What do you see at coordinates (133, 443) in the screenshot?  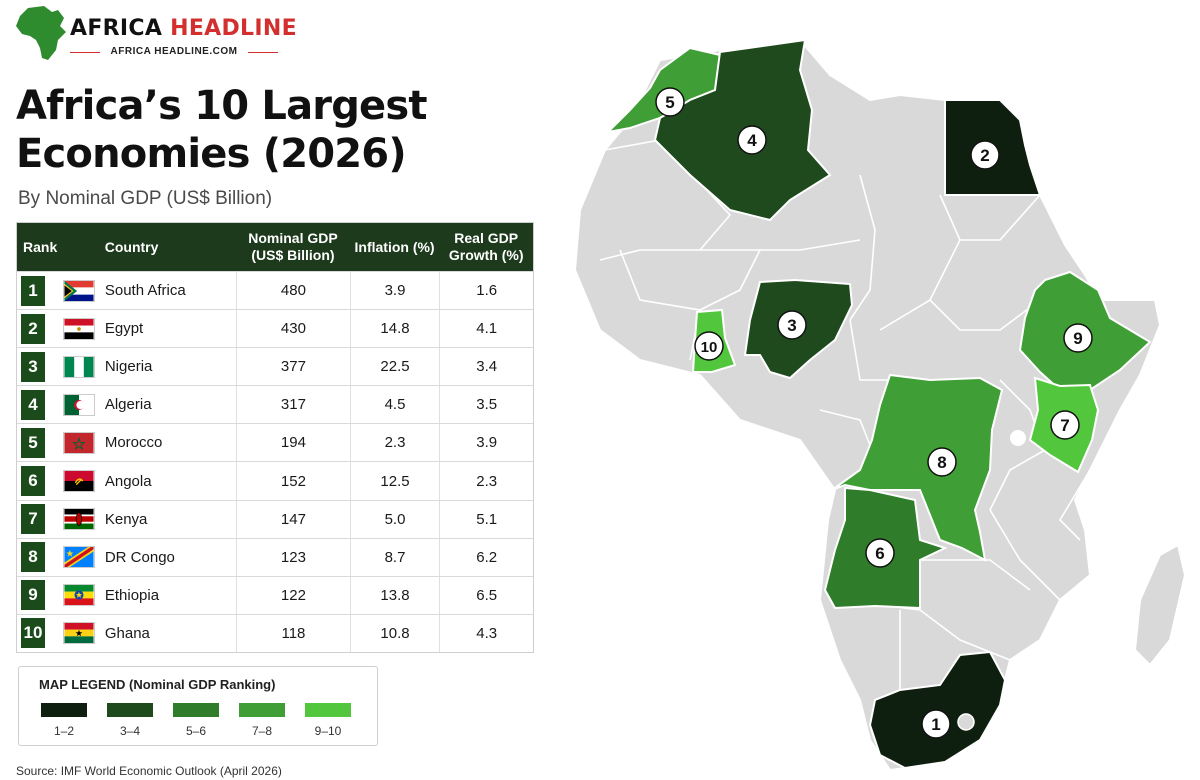 I see `country-name: Morocco` at bounding box center [133, 443].